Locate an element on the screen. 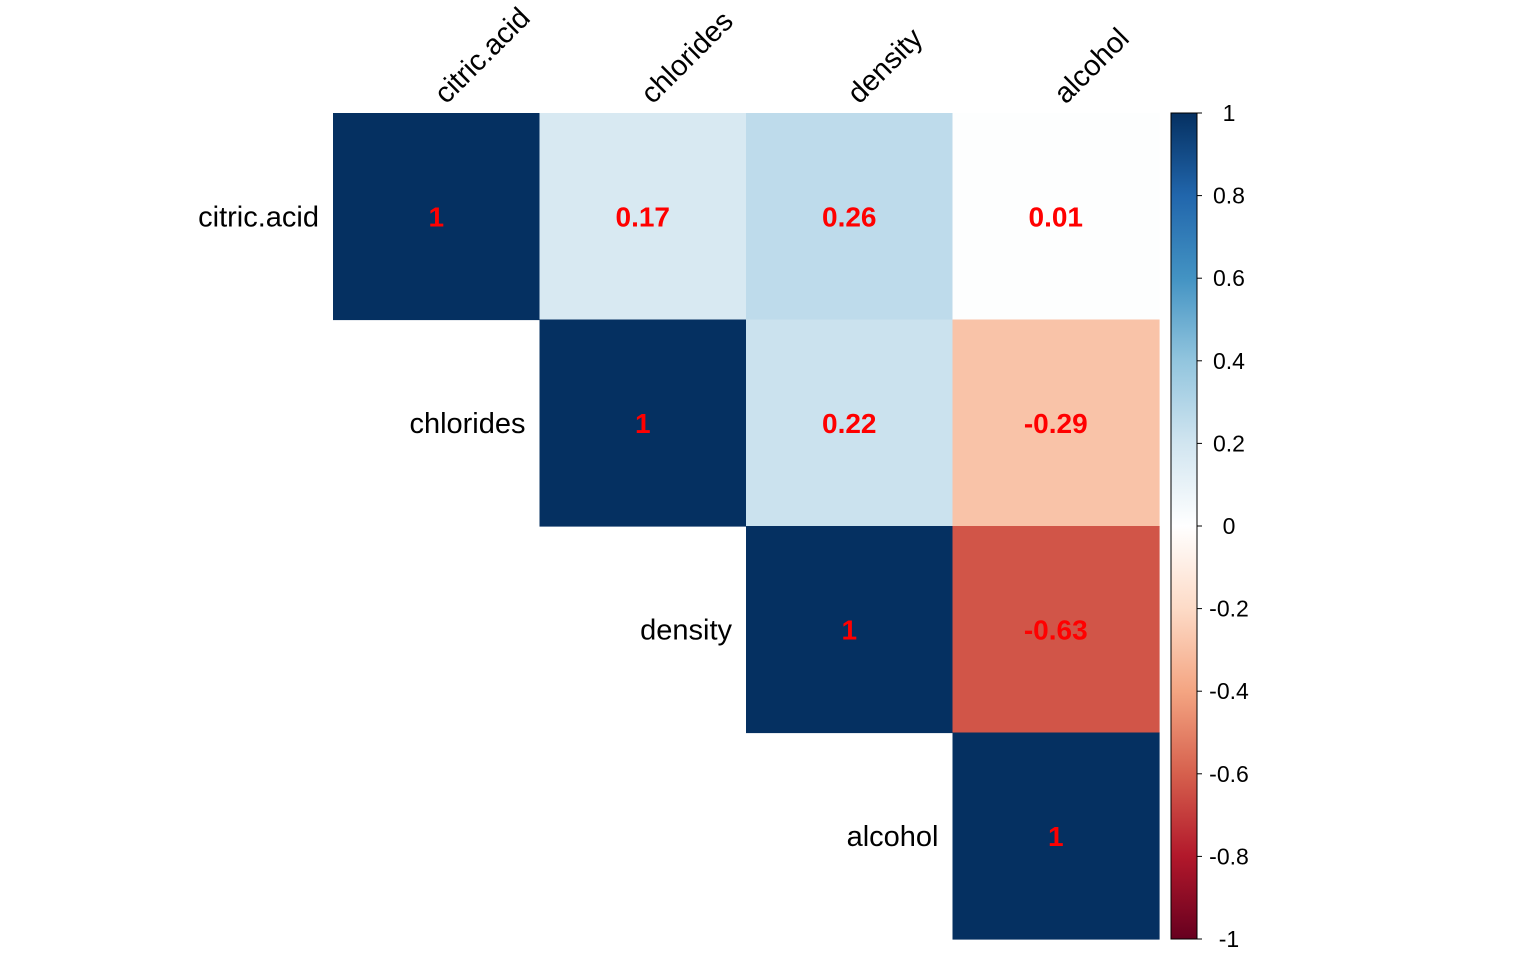  color-legend-tick-label: -0.4 is located at coordinates (1229, 691).